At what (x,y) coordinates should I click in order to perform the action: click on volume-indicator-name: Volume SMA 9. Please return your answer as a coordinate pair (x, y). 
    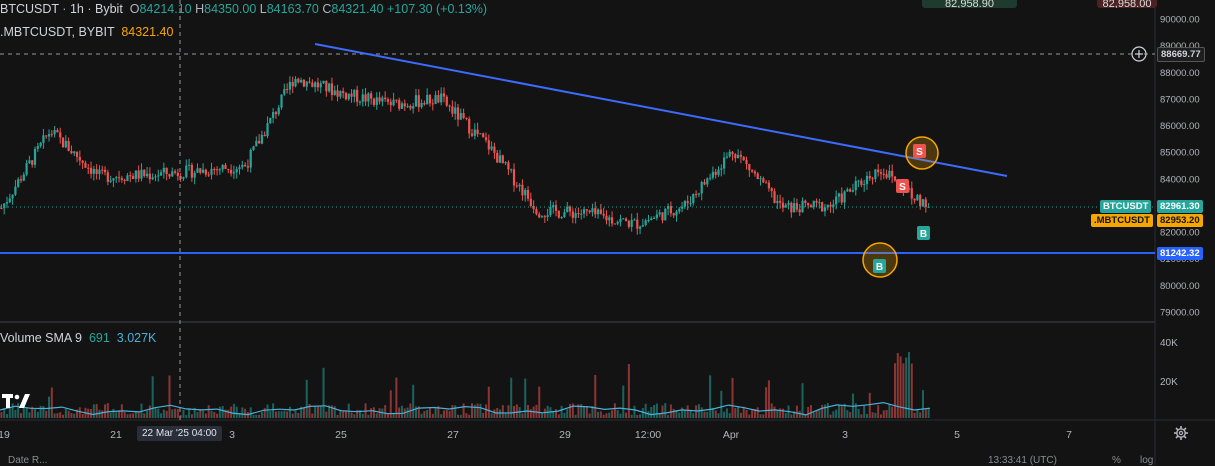
    Looking at the image, I should click on (41, 338).